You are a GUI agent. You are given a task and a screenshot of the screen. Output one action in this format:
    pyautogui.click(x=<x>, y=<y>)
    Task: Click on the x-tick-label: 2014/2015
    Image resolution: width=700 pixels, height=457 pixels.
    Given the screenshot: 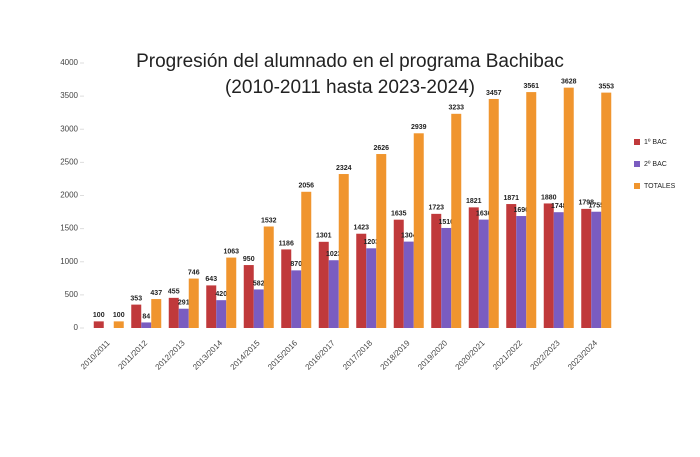 What is the action you would take?
    pyautogui.click(x=245, y=354)
    